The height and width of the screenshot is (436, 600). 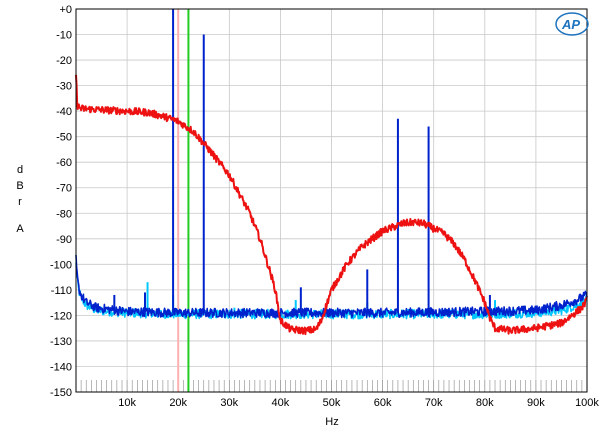 What do you see at coordinates (331, 386) in the screenshot?
I see `minor-ticks` at bounding box center [331, 386].